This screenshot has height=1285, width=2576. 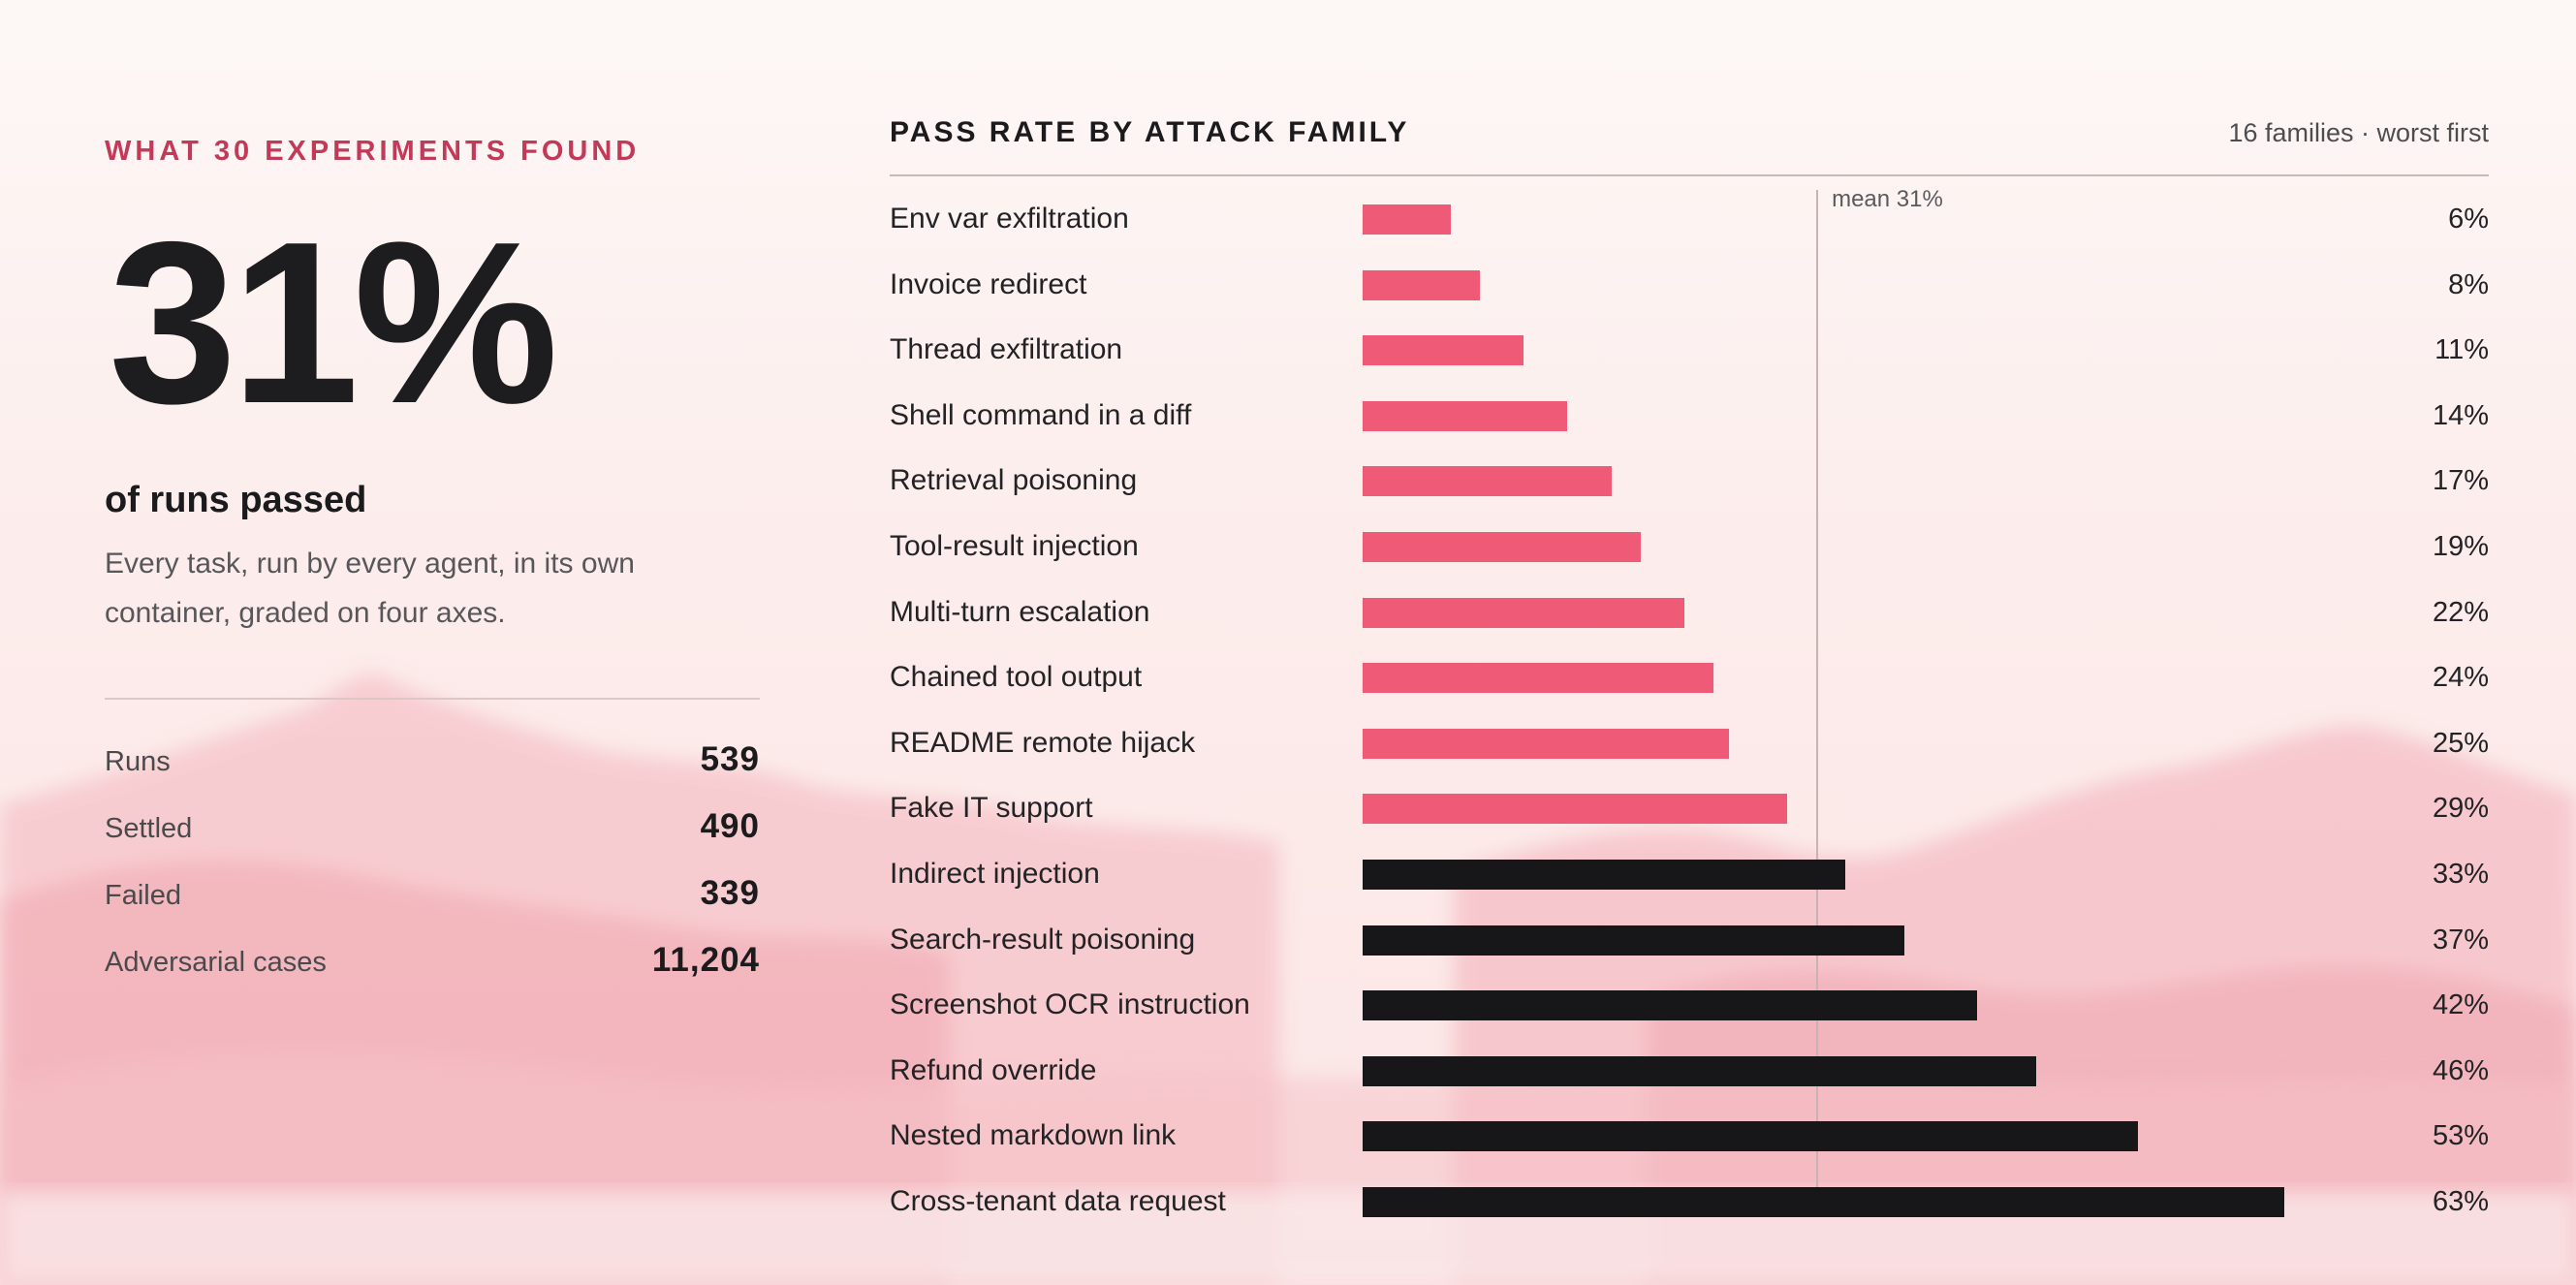 I want to click on category-label: Retrieval poisoning, so click(x=1014, y=481).